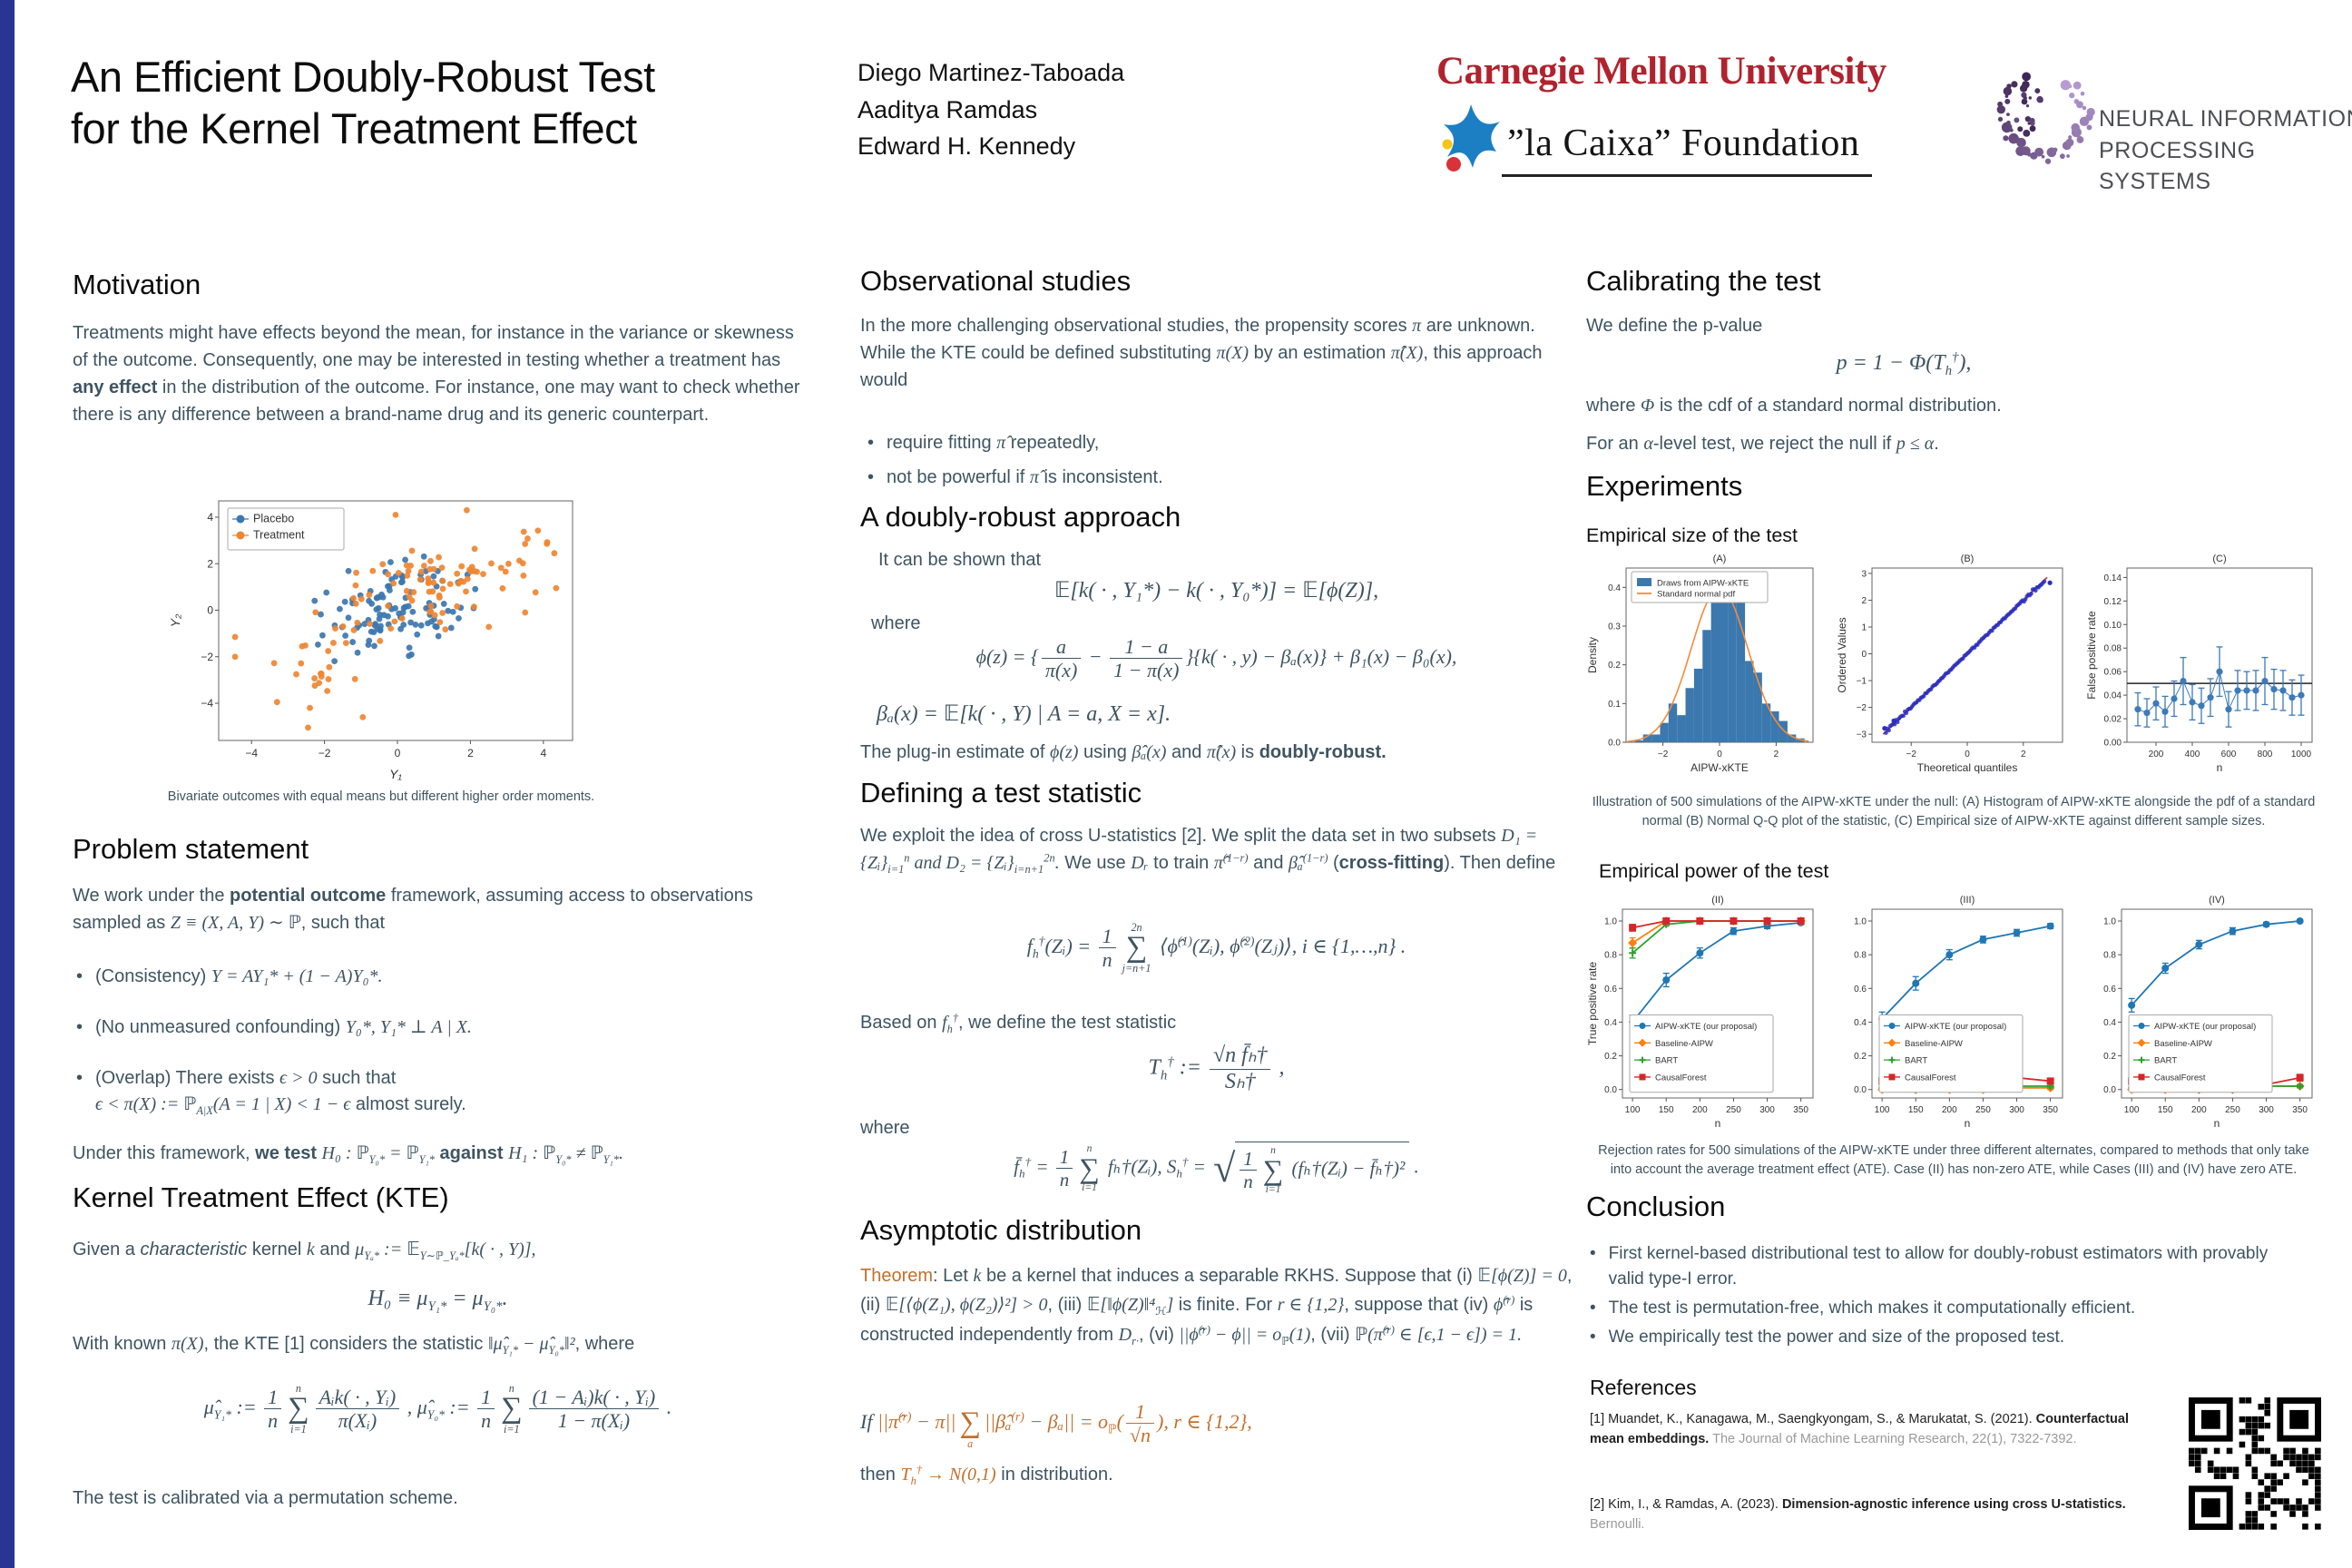 The image size is (2352, 1568). Describe the element at coordinates (2229, 755) in the screenshot. I see `svg-text: 600` at that location.